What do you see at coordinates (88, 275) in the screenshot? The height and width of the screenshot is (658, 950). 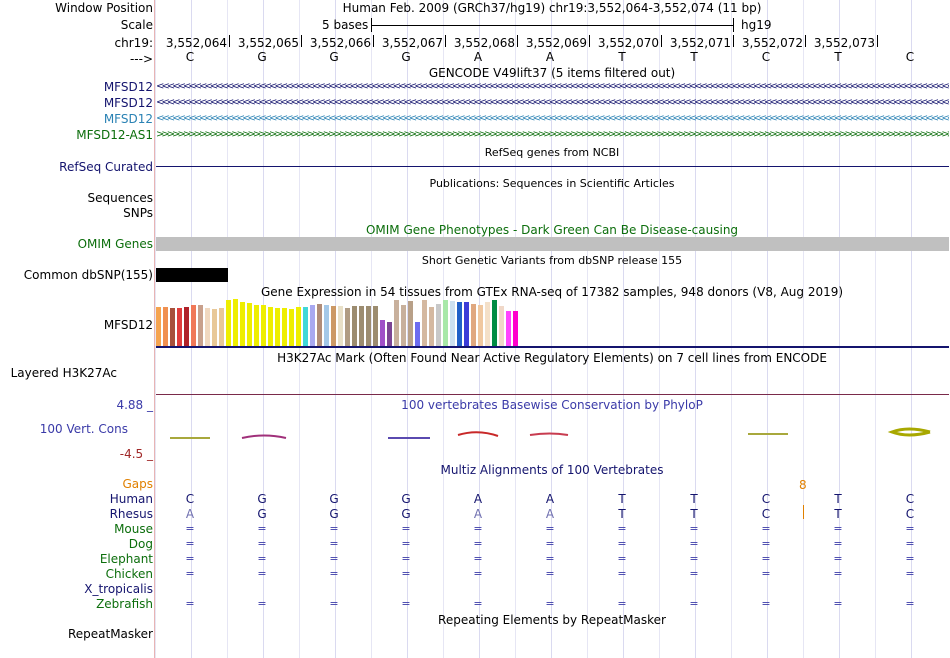 I see `dbsnp-label: Common dbSNP(155)` at bounding box center [88, 275].